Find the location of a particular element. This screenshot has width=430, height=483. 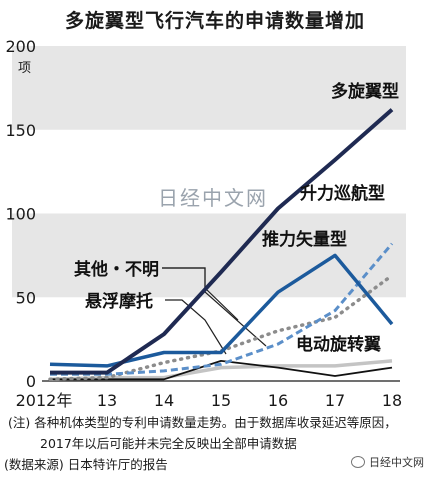

series-label: 其他・不明 is located at coordinates (116, 269).